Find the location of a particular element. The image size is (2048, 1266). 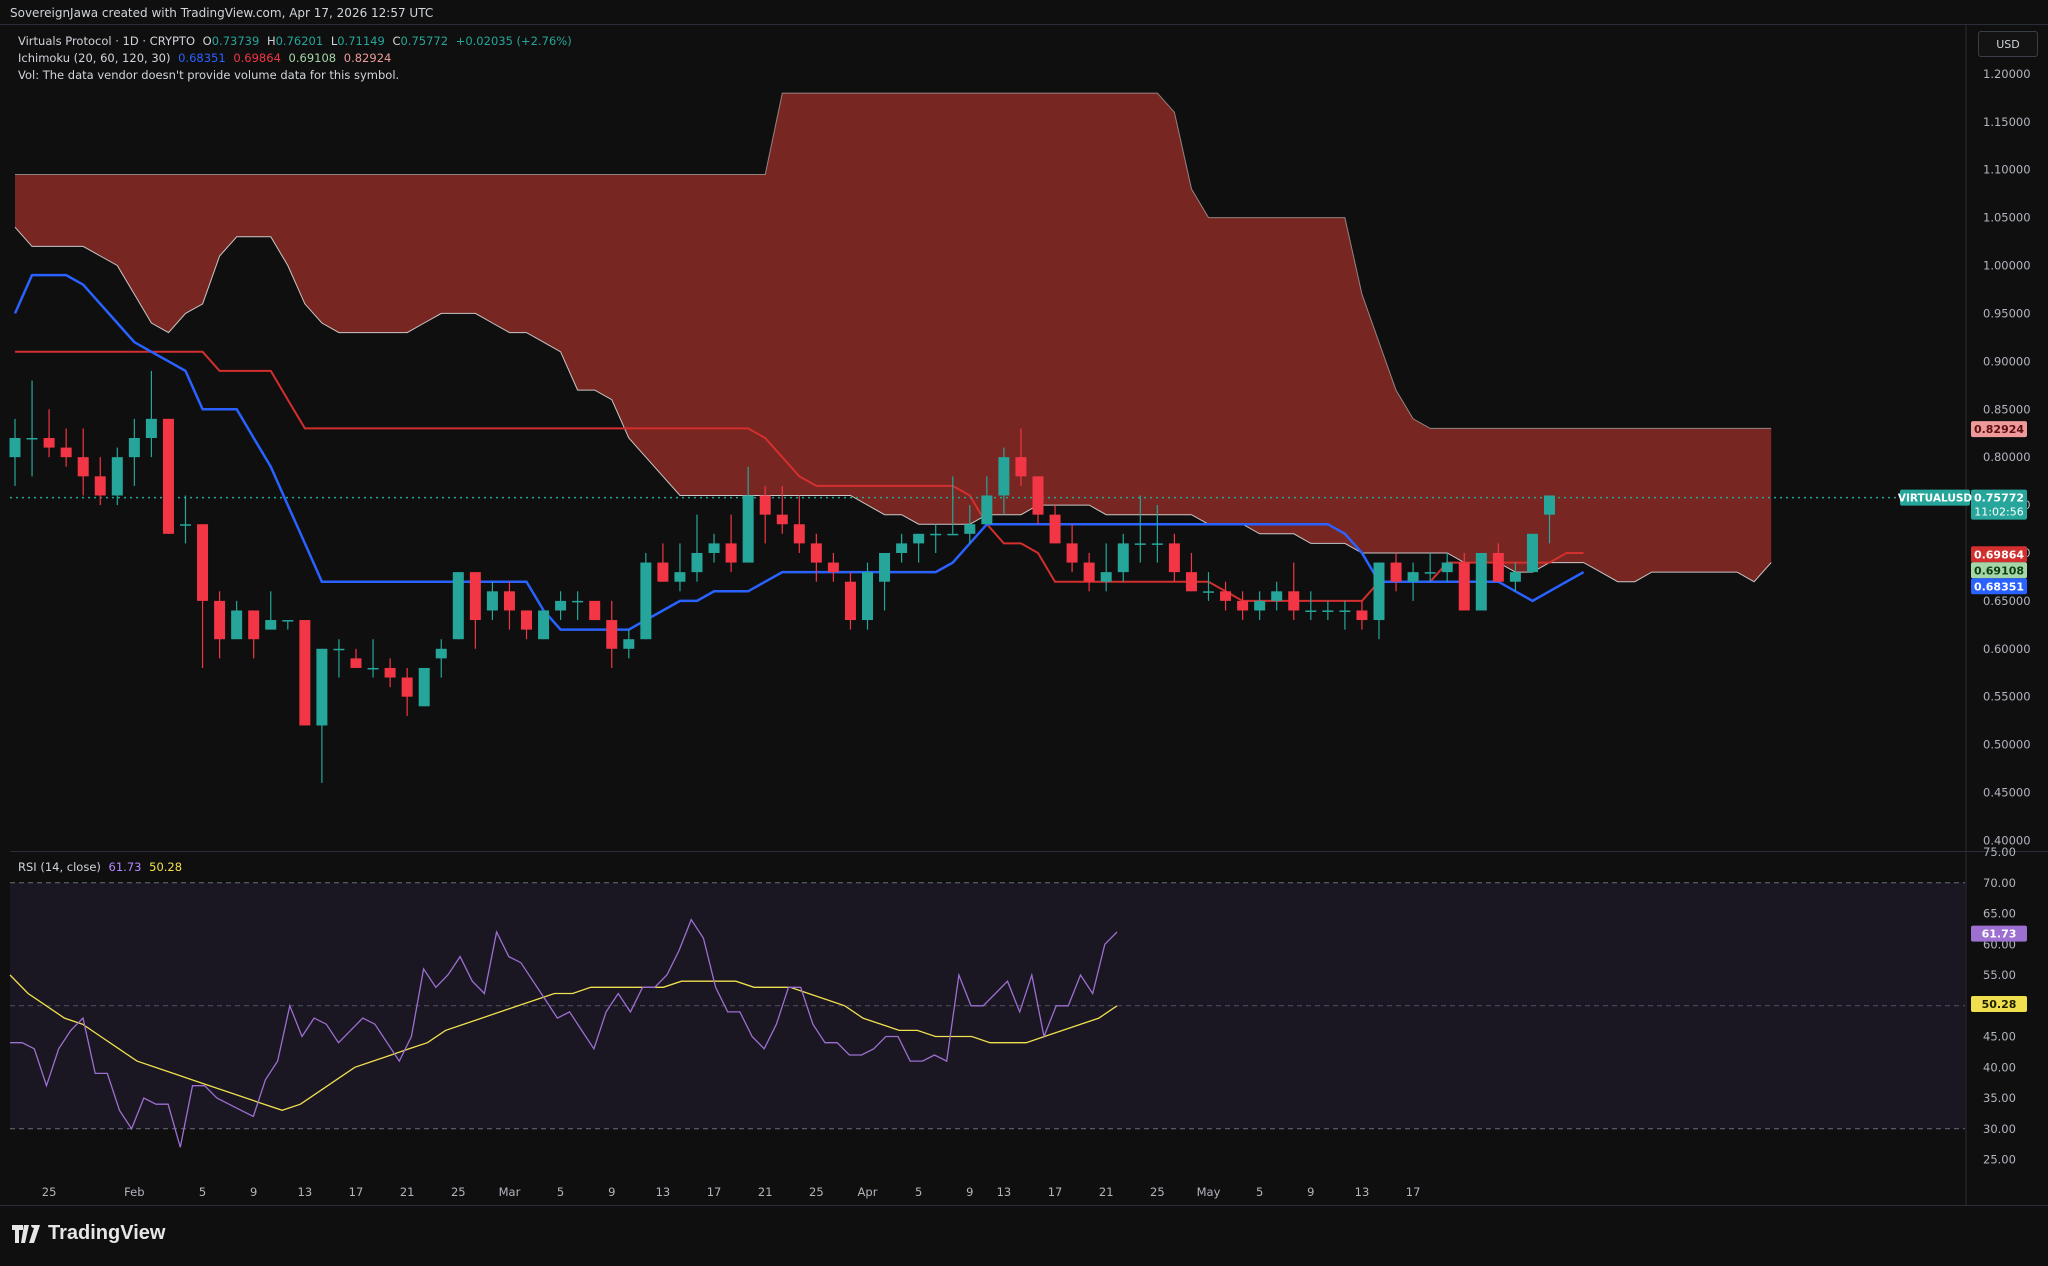

open-label: O is located at coordinates (207, 41).